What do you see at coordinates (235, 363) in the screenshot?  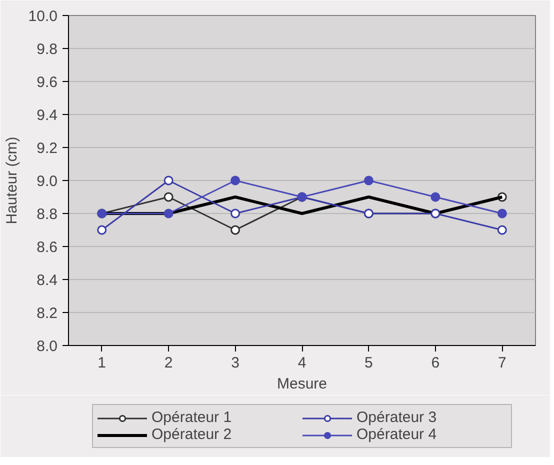 I see `x-tick-label: 3` at bounding box center [235, 363].